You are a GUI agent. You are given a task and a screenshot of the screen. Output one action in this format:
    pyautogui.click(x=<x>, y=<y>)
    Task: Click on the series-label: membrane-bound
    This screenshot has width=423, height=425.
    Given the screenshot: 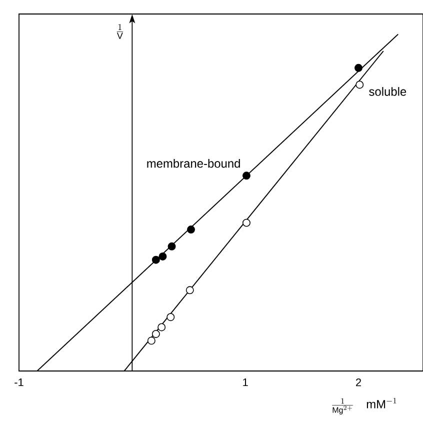 What is the action you would take?
    pyautogui.click(x=193, y=163)
    